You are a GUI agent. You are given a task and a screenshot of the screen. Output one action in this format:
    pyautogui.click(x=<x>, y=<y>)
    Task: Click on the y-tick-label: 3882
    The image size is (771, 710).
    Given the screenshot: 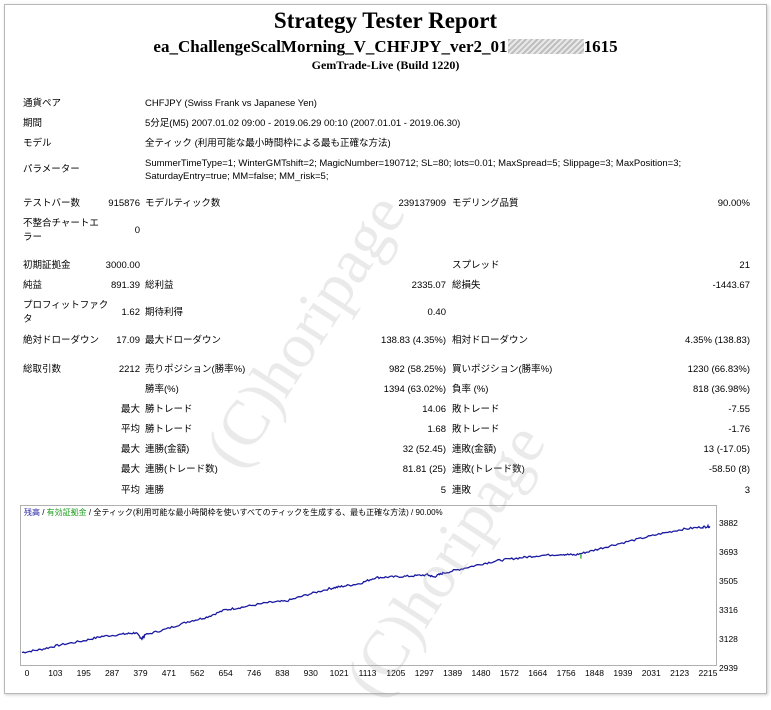 What is the action you would take?
    pyautogui.click(x=728, y=523)
    